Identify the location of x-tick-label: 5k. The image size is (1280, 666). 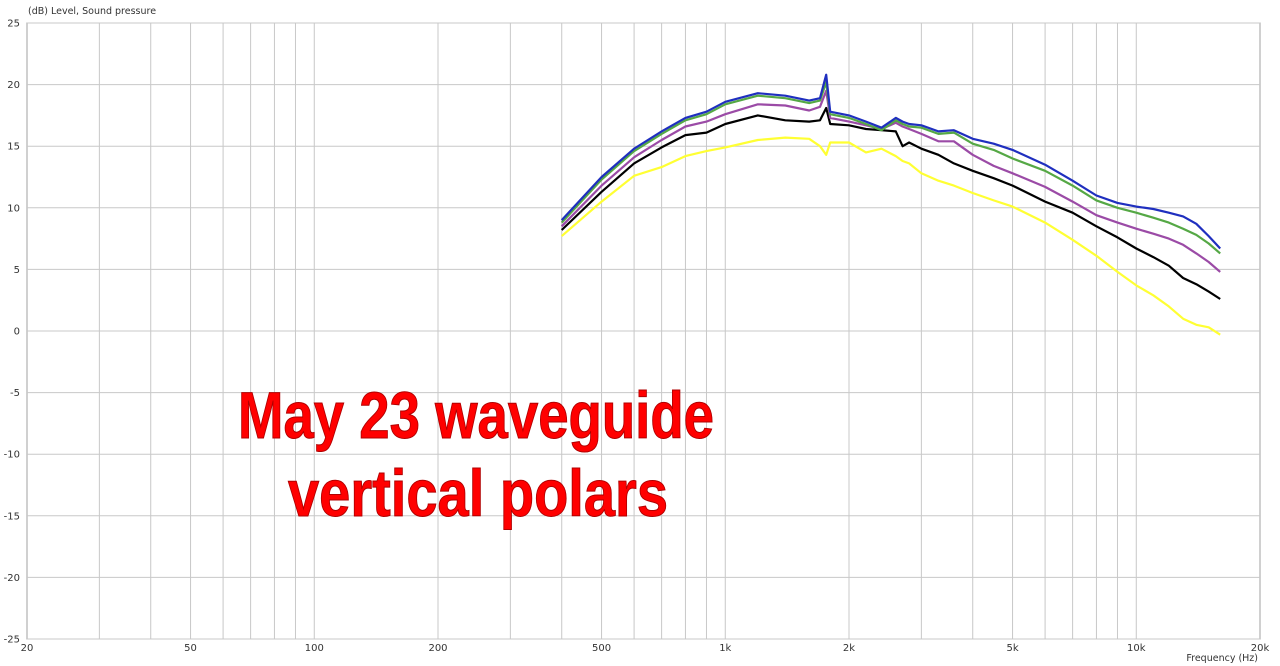
(1012, 648).